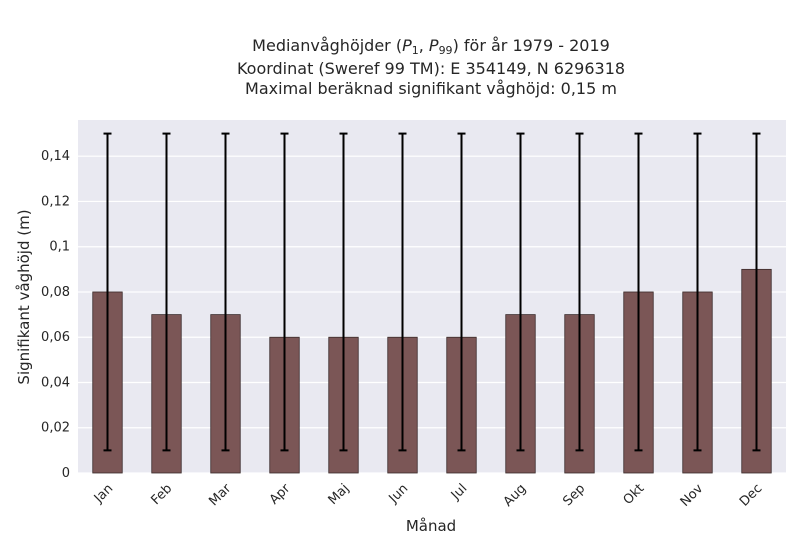 The width and height of the screenshot is (800, 550). What do you see at coordinates (339, 494) in the screenshot?
I see `x-tick-label: Maj` at bounding box center [339, 494].